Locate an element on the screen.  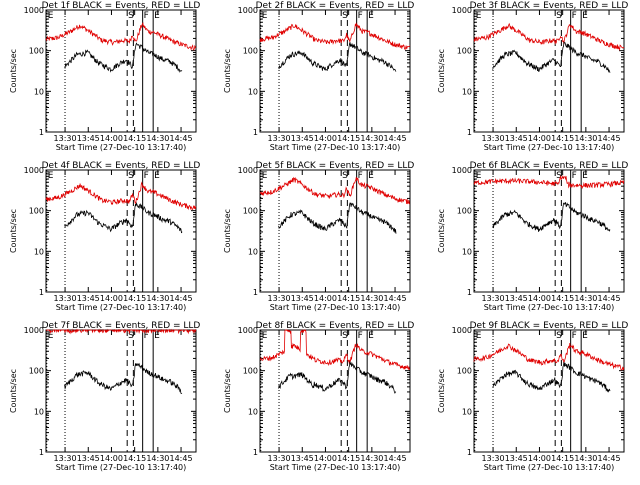
panel-title: Det 6f BLACK = Events, RED = LLD is located at coordinates (549, 166).